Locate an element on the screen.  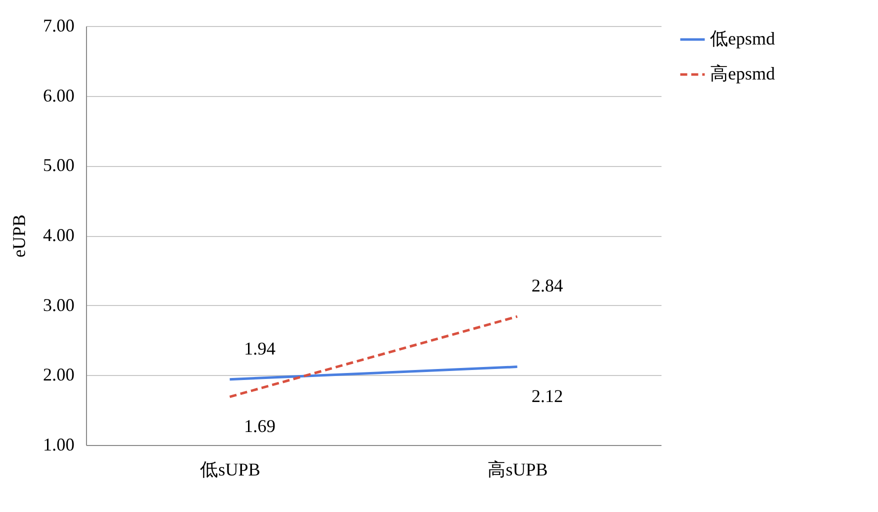
legend-label: 高epsmd is located at coordinates (742, 74).